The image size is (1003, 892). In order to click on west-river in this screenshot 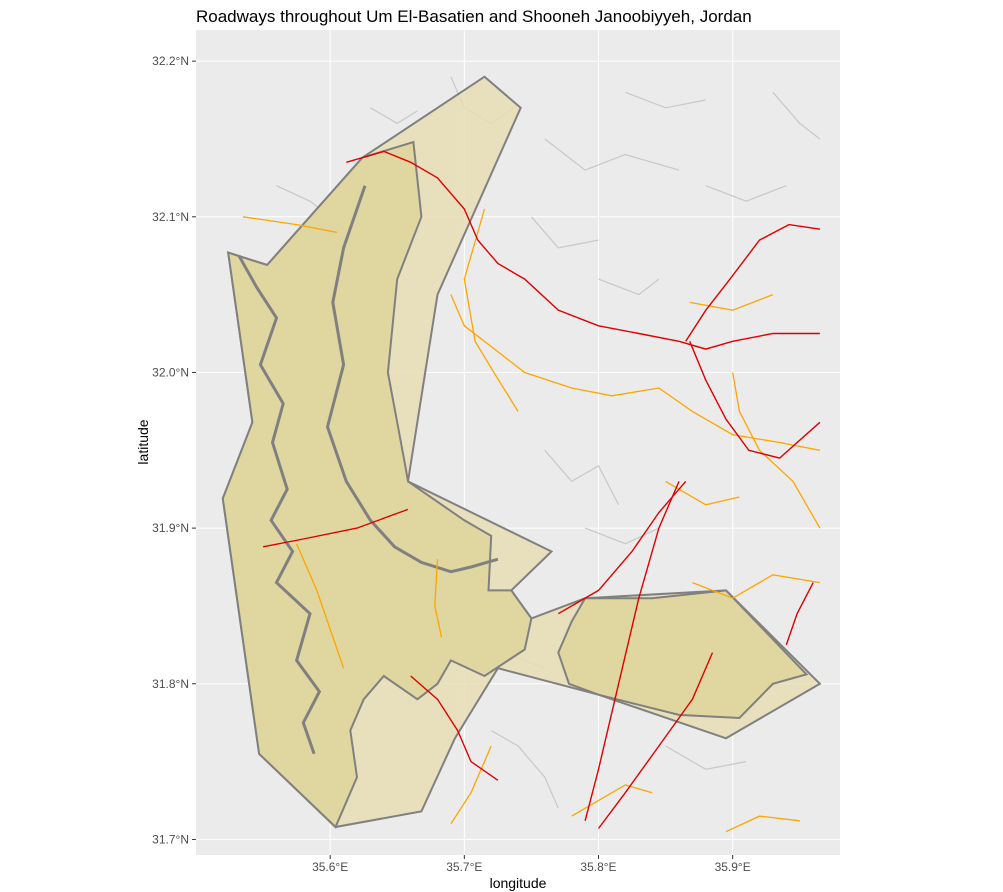, I will do `click(279, 504)`.